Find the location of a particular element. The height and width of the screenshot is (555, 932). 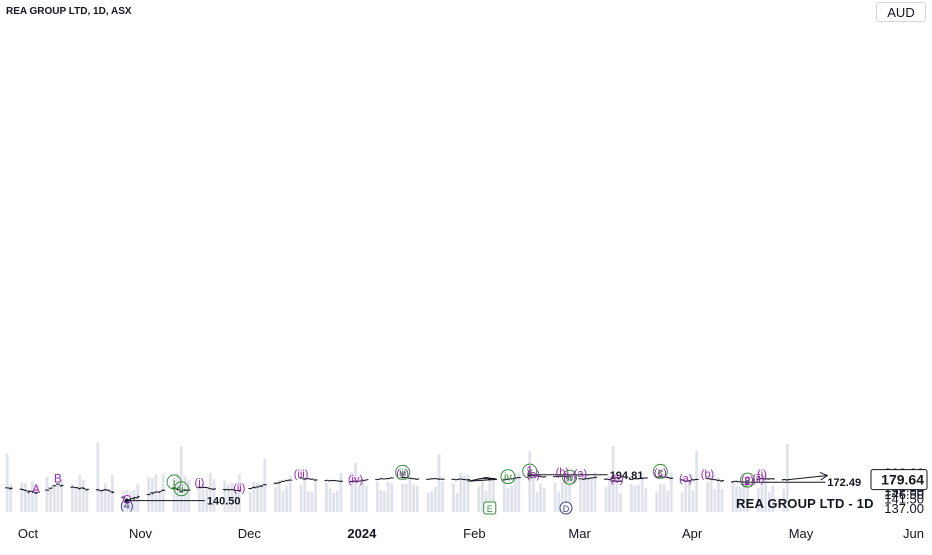

wave-label: (a) is located at coordinates (533, 475).